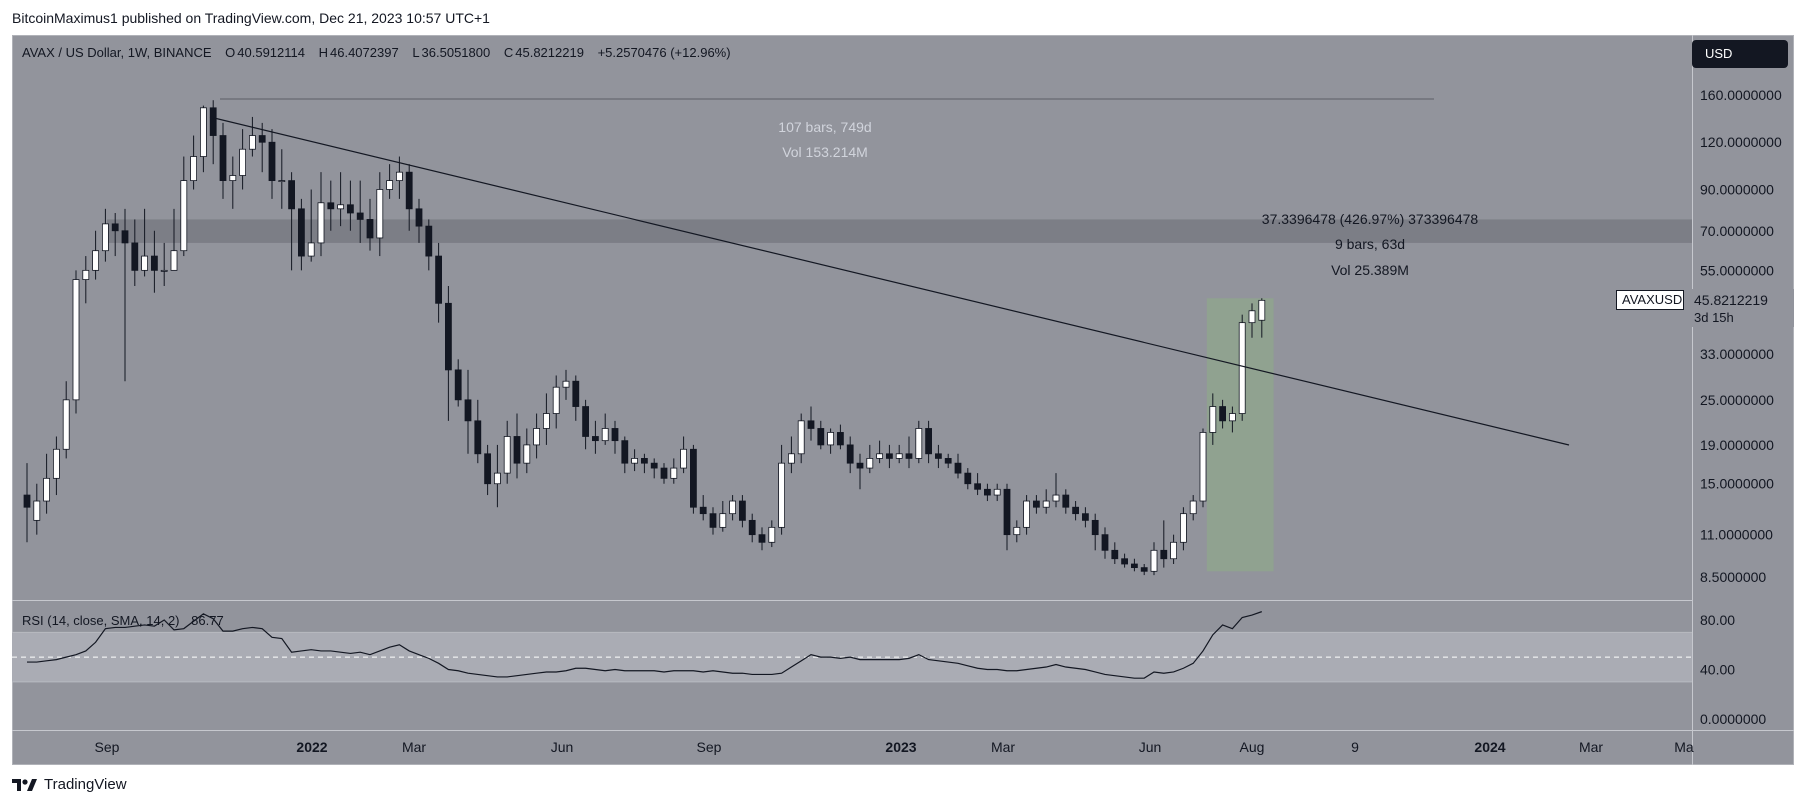 Image resolution: width=1807 pixels, height=809 pixels. Describe the element at coordinates (825, 127) in the screenshot. I see `range-bars-label: 107 bars, 749d` at that location.